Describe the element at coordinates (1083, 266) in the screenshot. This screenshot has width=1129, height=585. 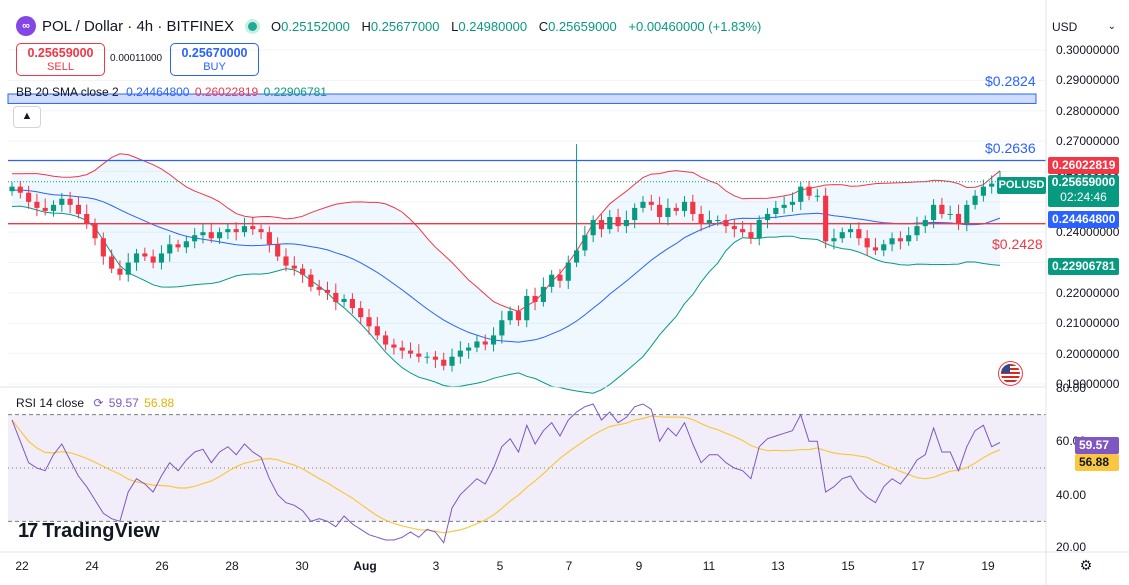
I see `bb-lower-price-label: 0.22906781` at that location.